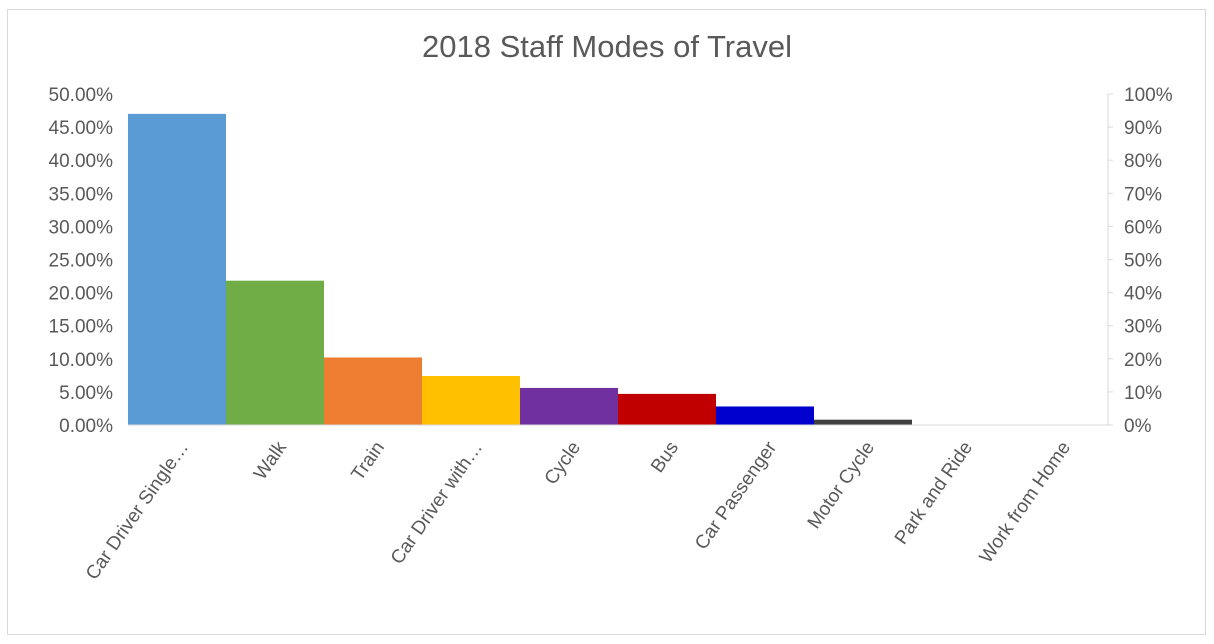 Image resolution: width=1214 pixels, height=644 pixels. I want to click on x-tick-label-5: Bus, so click(665, 457).